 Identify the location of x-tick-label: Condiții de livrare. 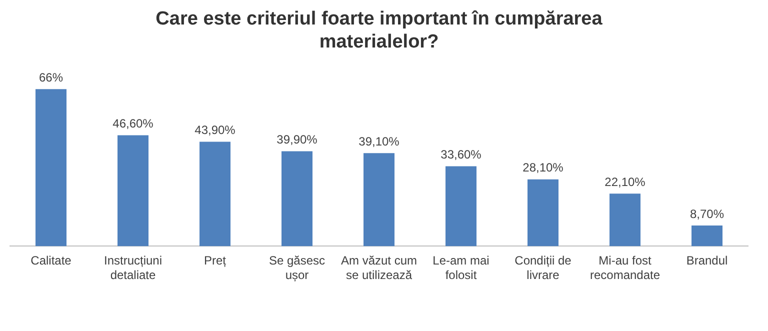
(543, 268).